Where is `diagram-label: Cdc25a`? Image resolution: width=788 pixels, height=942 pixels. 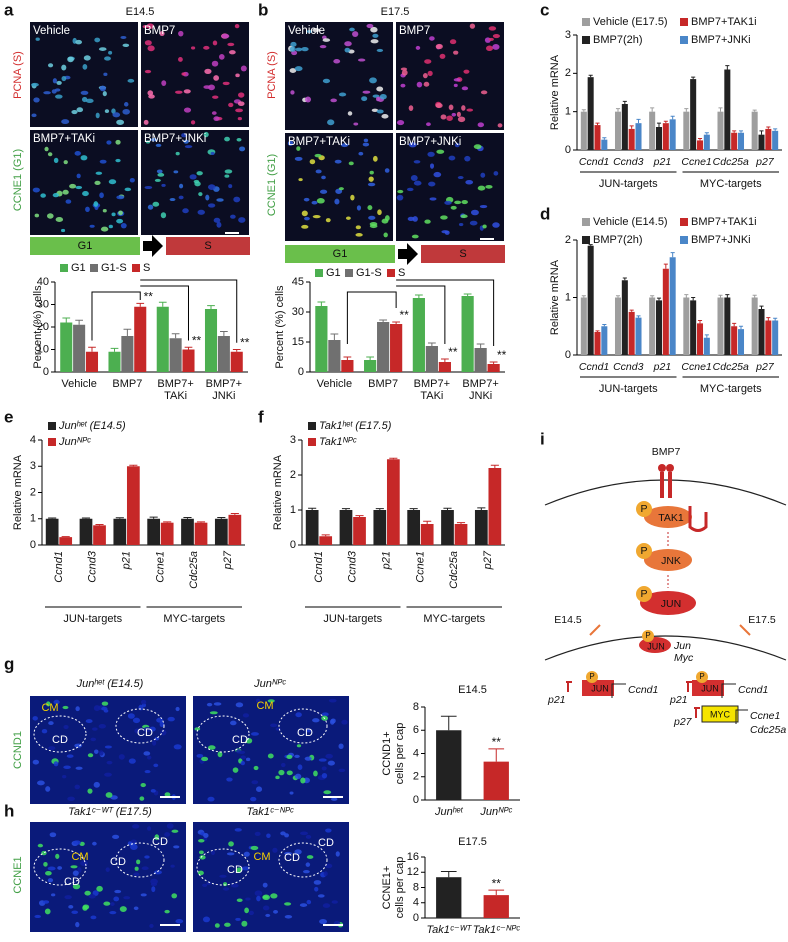
diagram-label: Cdc25a is located at coordinates (768, 730).